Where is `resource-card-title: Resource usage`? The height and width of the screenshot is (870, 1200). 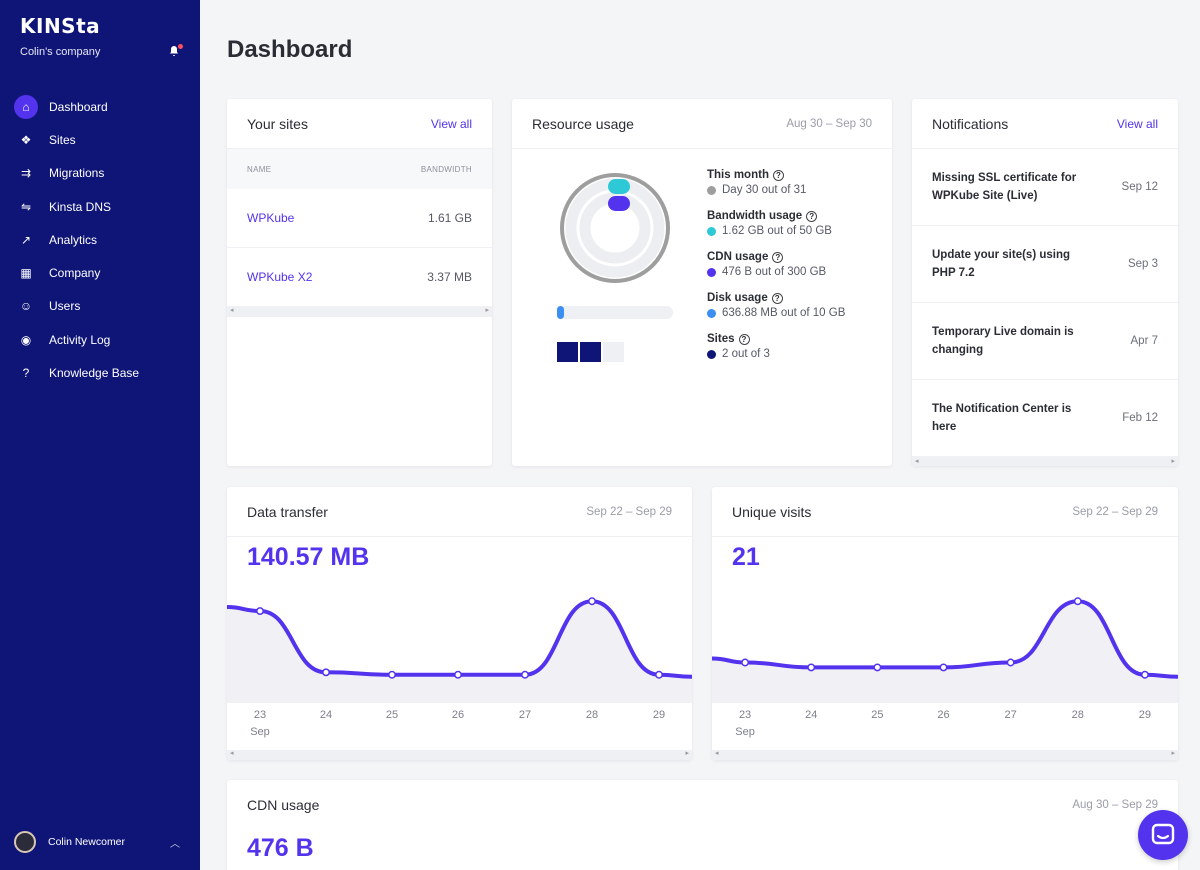 resource-card-title: Resource usage is located at coordinates (583, 123).